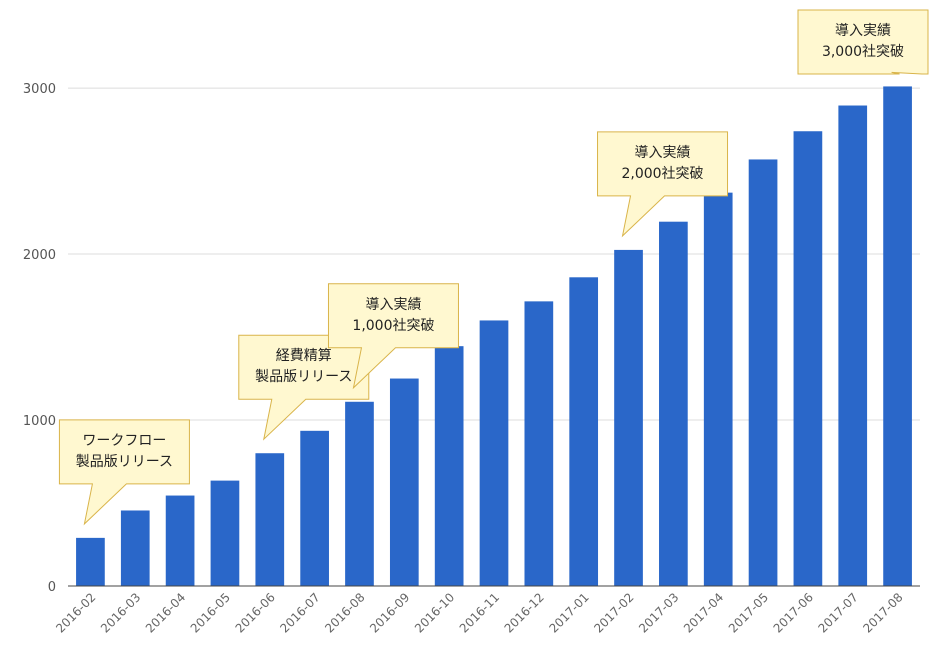 The width and height of the screenshot is (940, 660). Describe the element at coordinates (120, 612) in the screenshot. I see `x-tick-label: 2016-03` at that location.